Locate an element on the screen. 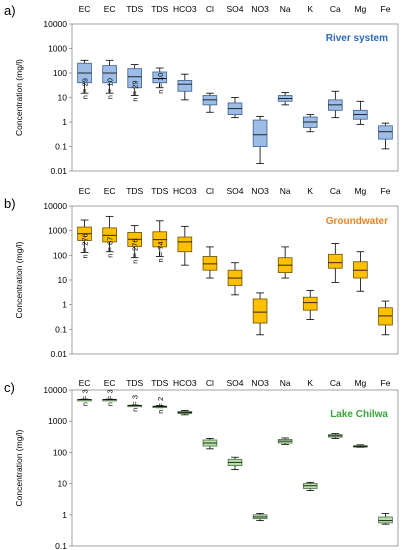 The image size is (406, 550). sample-size-label: n = 10 is located at coordinates (160, 83).